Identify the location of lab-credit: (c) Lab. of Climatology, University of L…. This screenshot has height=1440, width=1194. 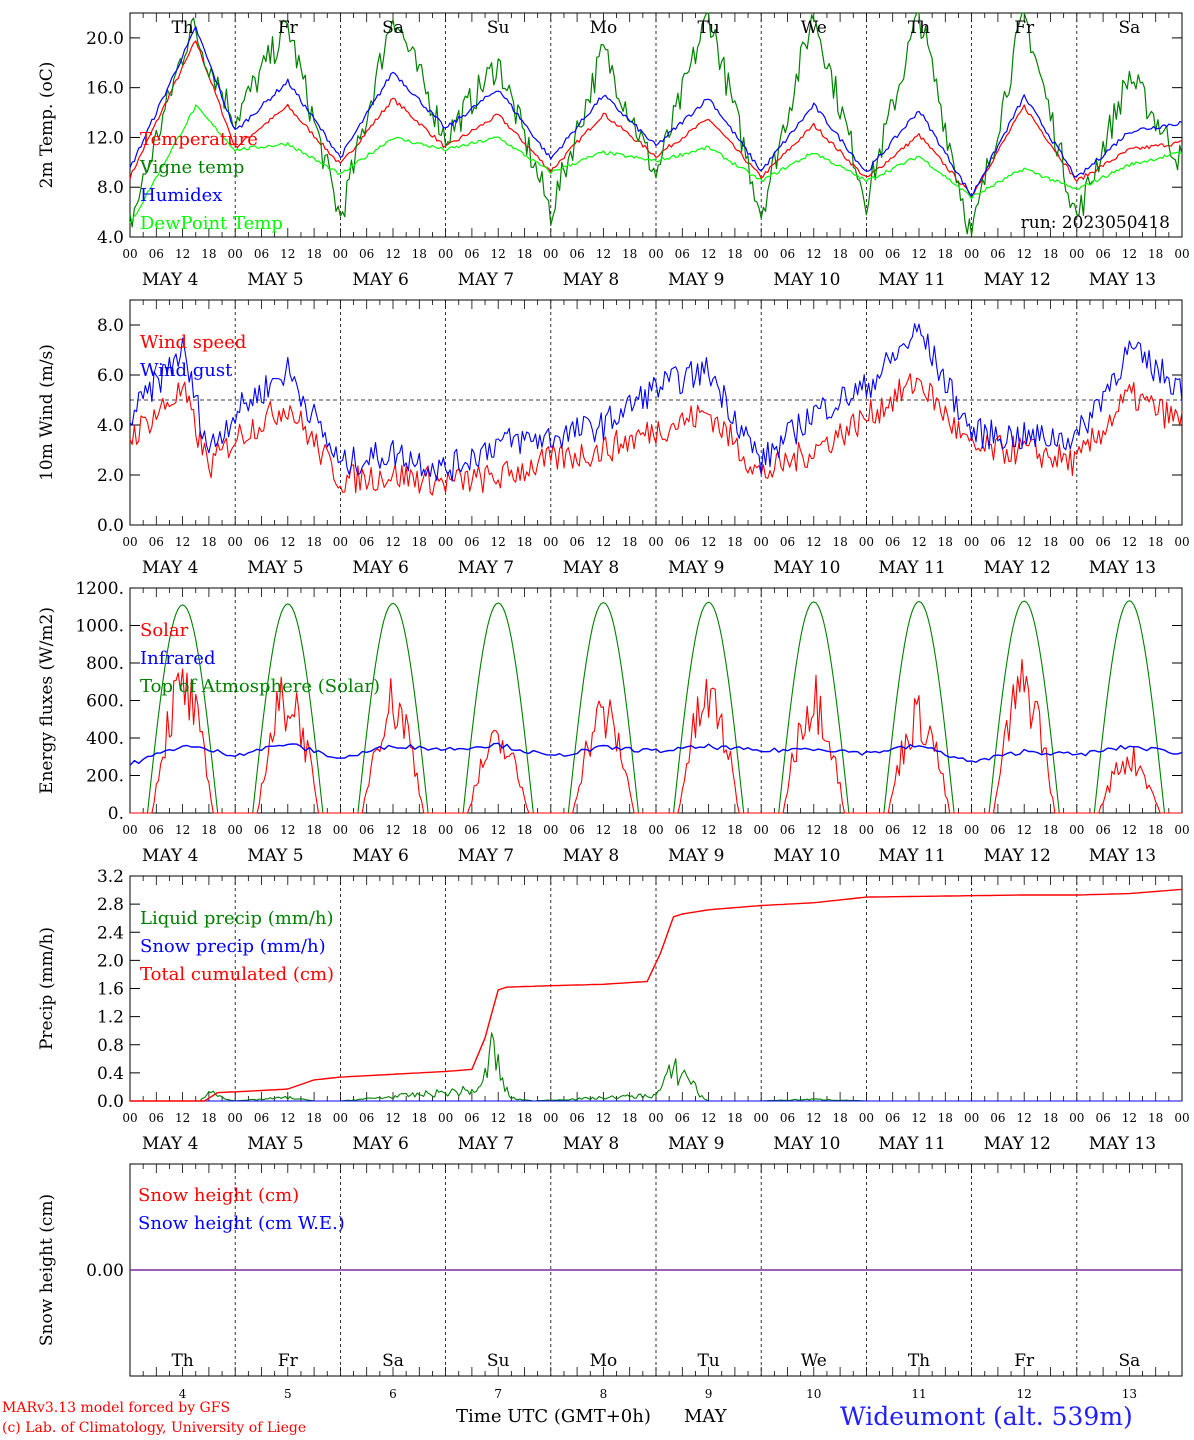
(154, 1428).